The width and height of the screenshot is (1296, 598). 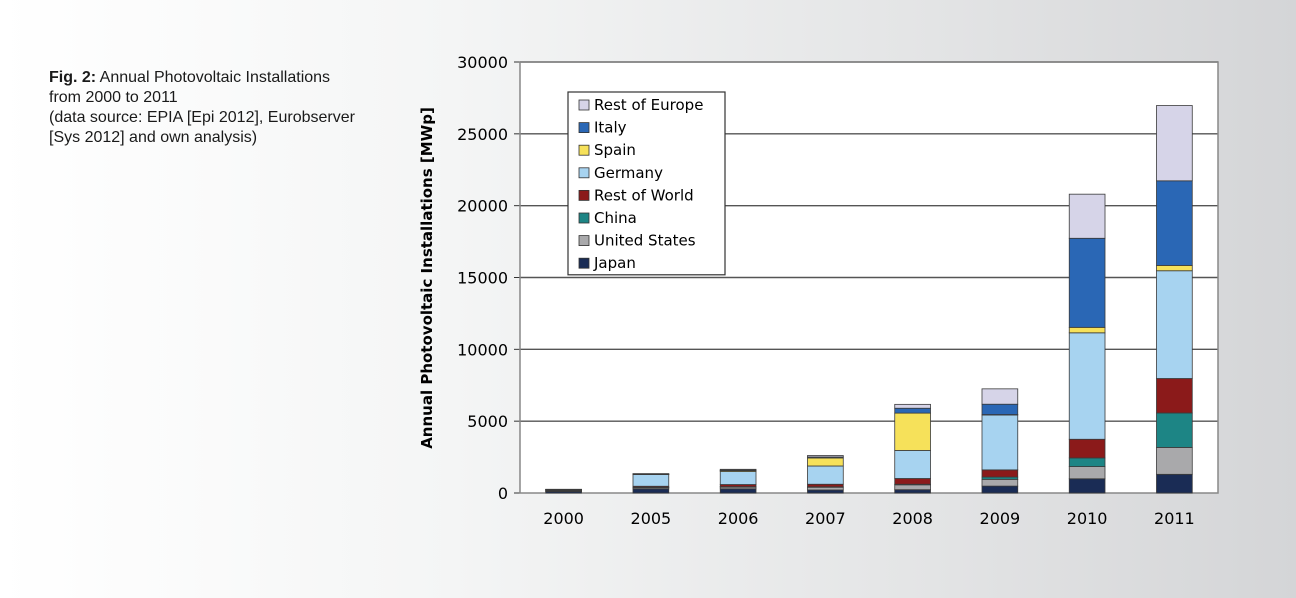 I want to click on legend-label: Germany, so click(x=628, y=173).